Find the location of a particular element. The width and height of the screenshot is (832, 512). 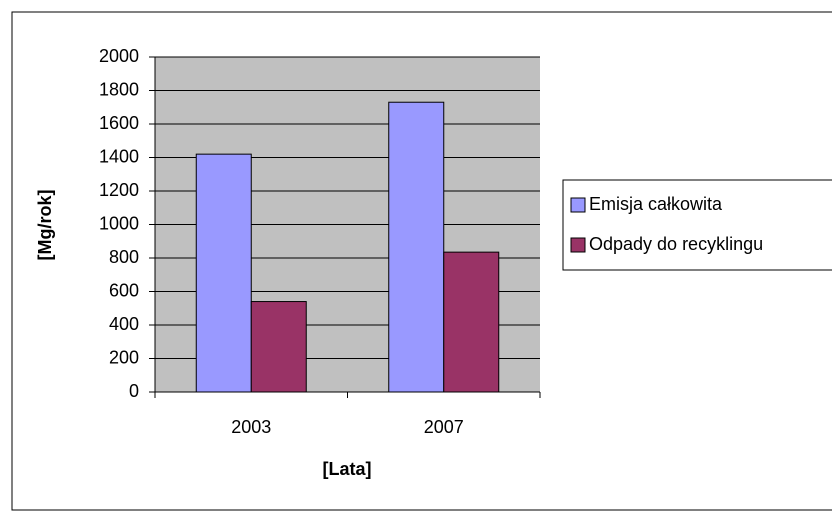

y-tick-label: 0 is located at coordinates (134, 391).